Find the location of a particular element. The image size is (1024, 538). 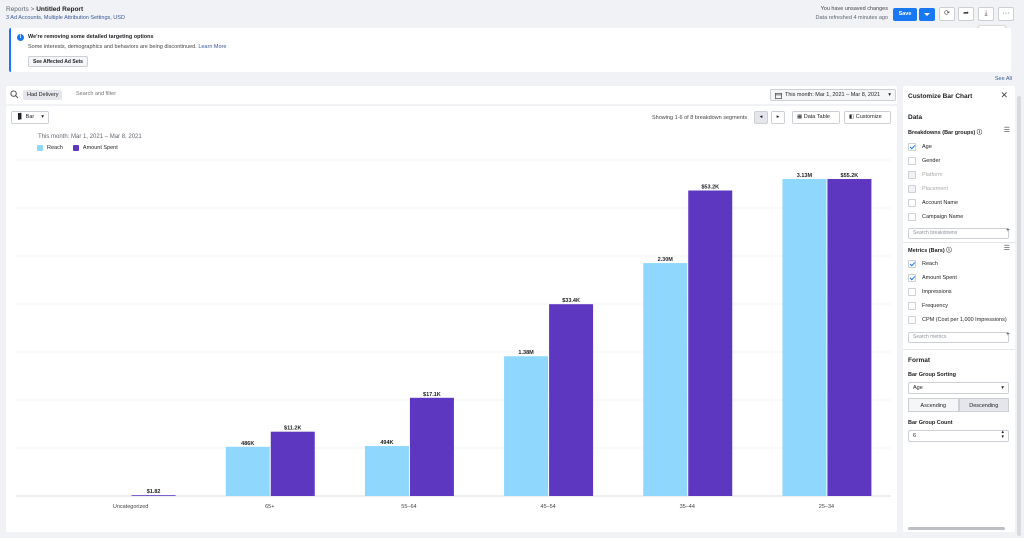

export-button: ⤓ is located at coordinates (986, 14).